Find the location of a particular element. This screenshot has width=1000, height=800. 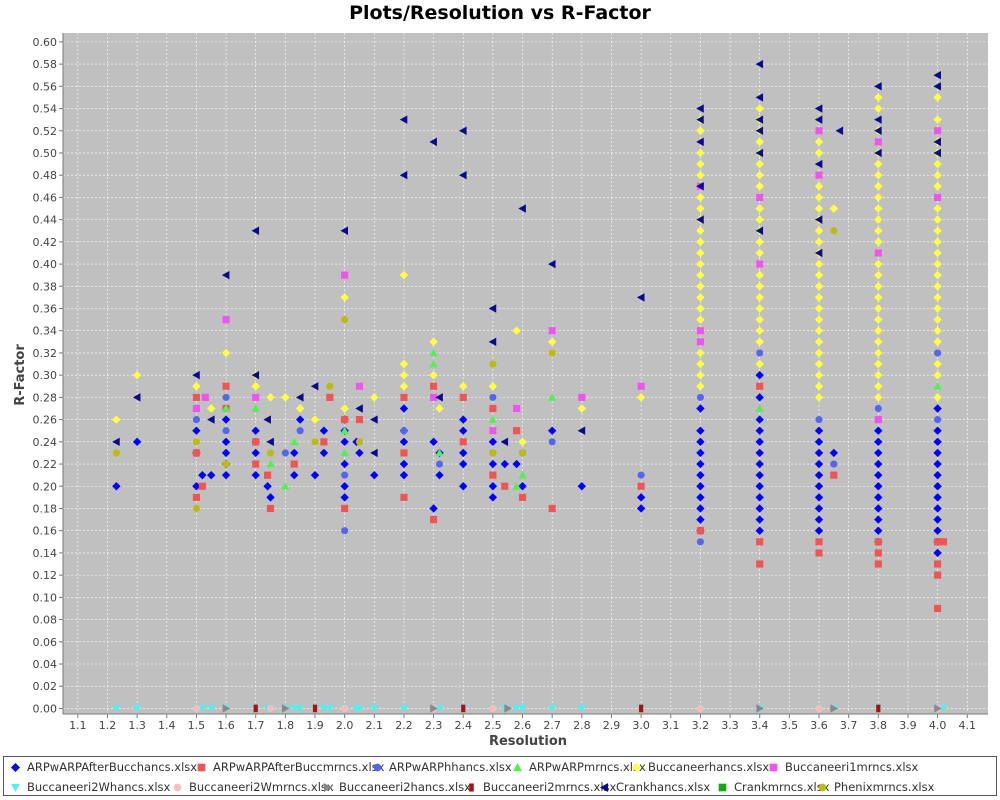

y-tick-label: 0.42 is located at coordinates (45, 242).